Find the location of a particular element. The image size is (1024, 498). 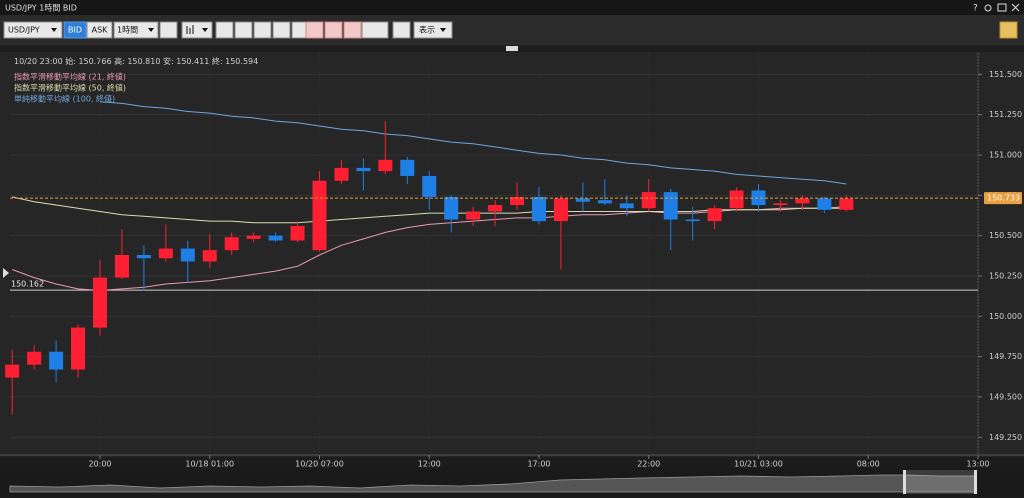

y-tick-label: 150.500 is located at coordinates (1005, 235).